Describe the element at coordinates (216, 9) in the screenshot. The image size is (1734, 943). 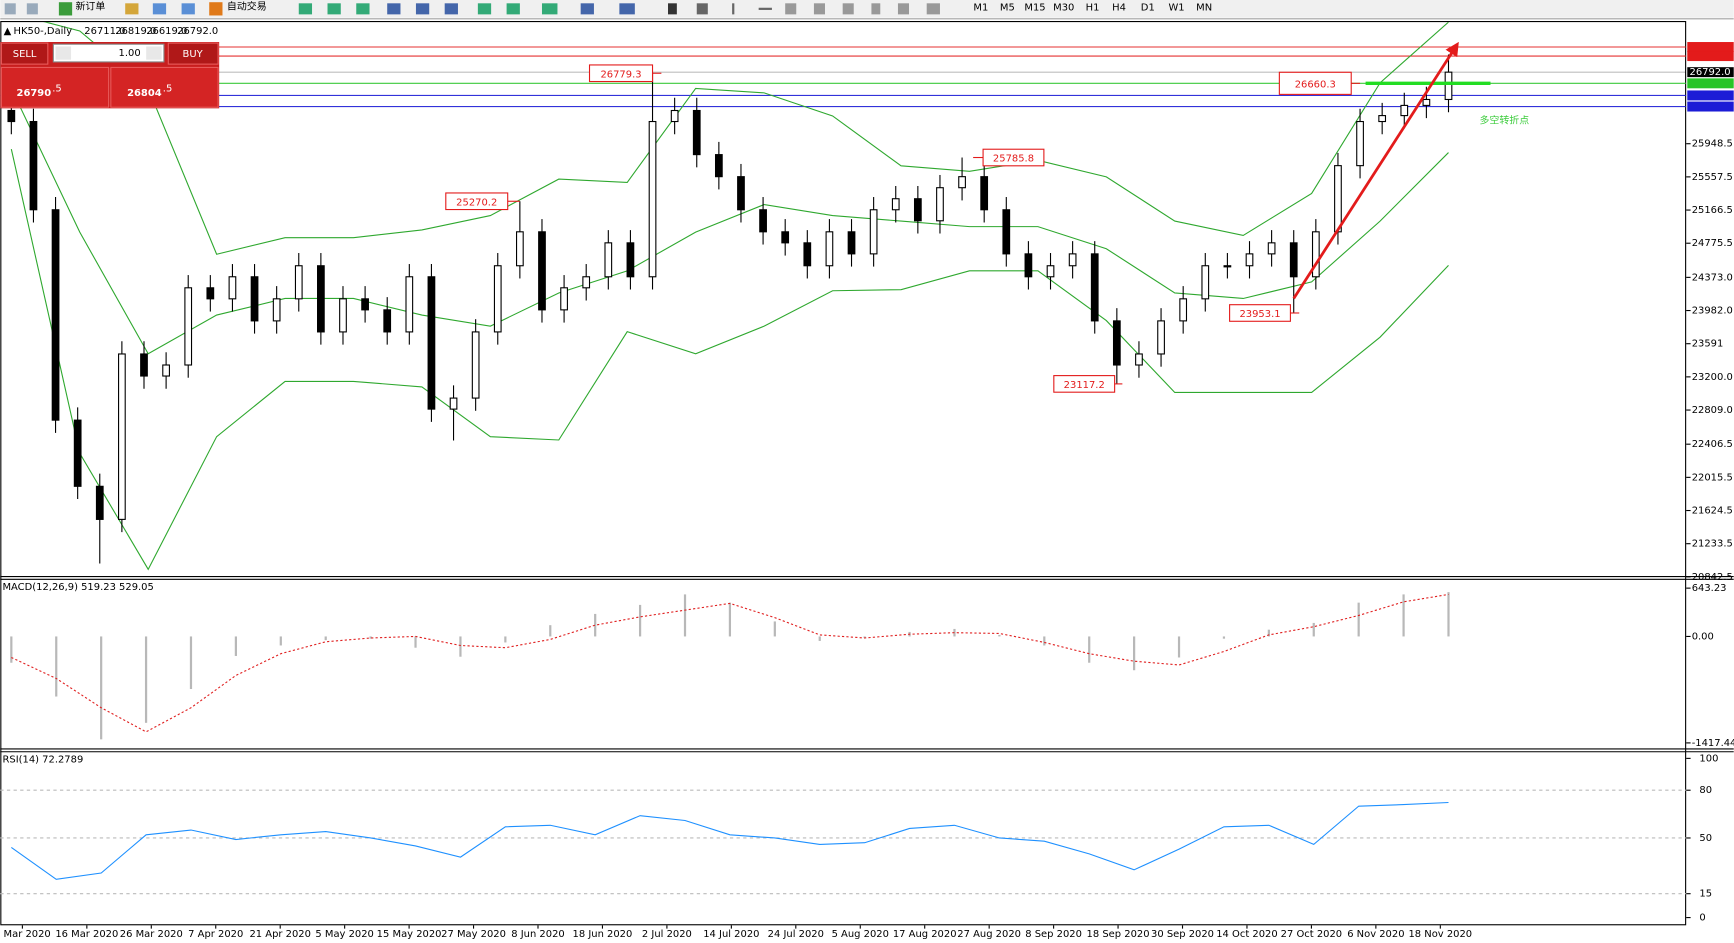
I see `auto-trading-icon` at that location.